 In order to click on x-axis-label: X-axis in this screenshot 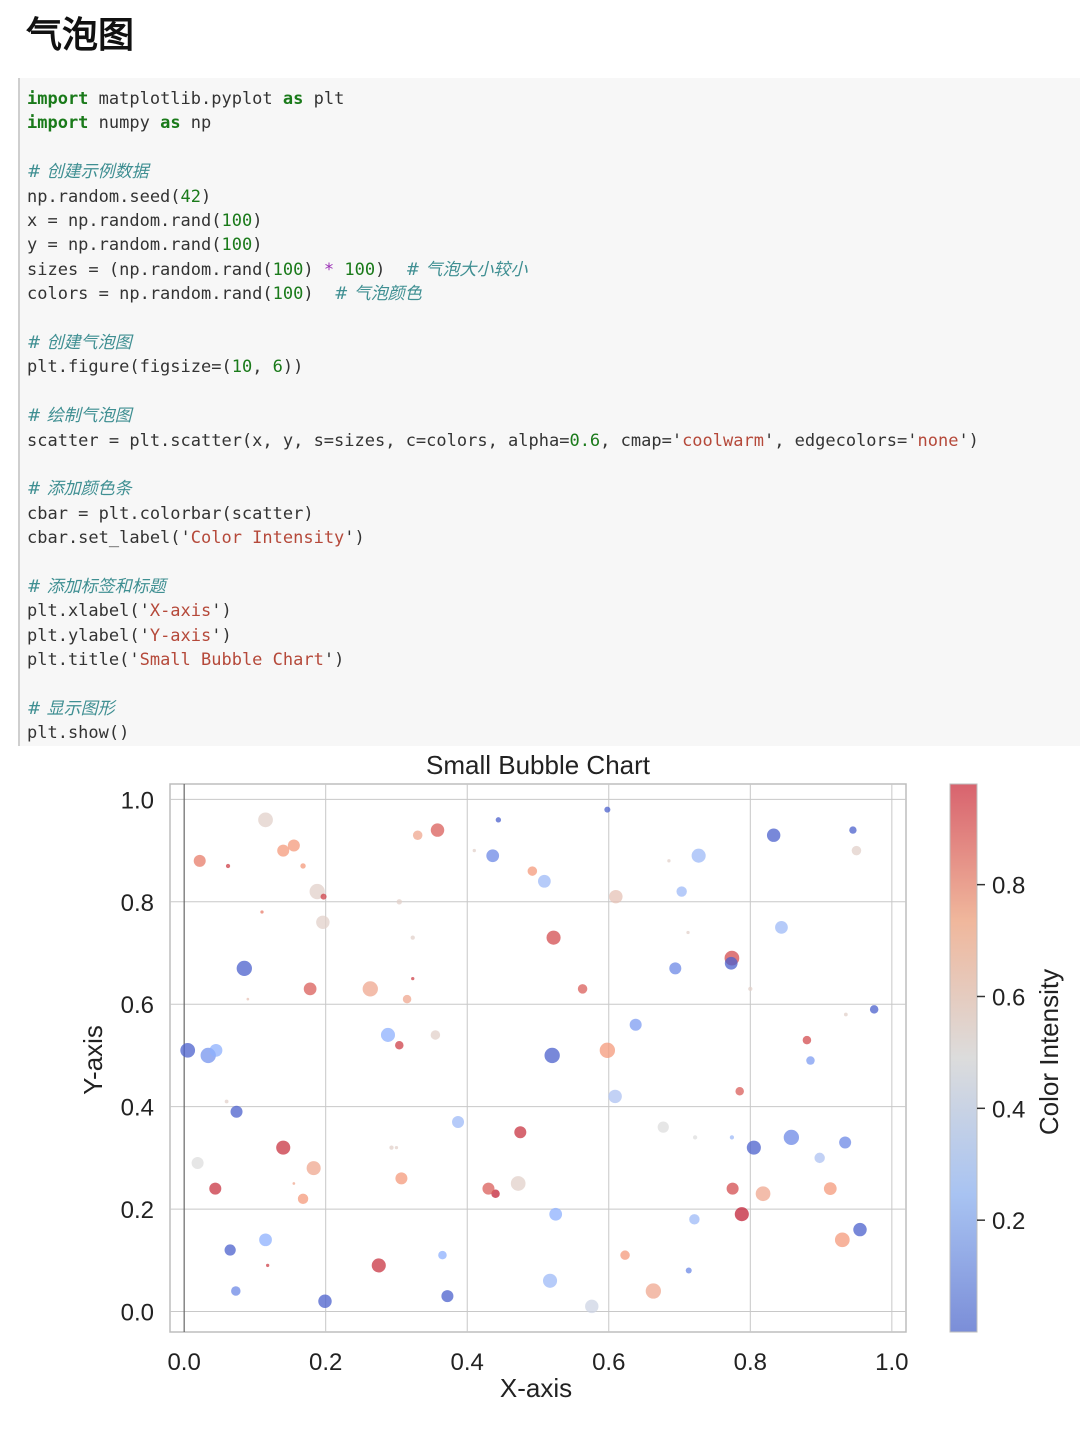, I will do `click(536, 1388)`.